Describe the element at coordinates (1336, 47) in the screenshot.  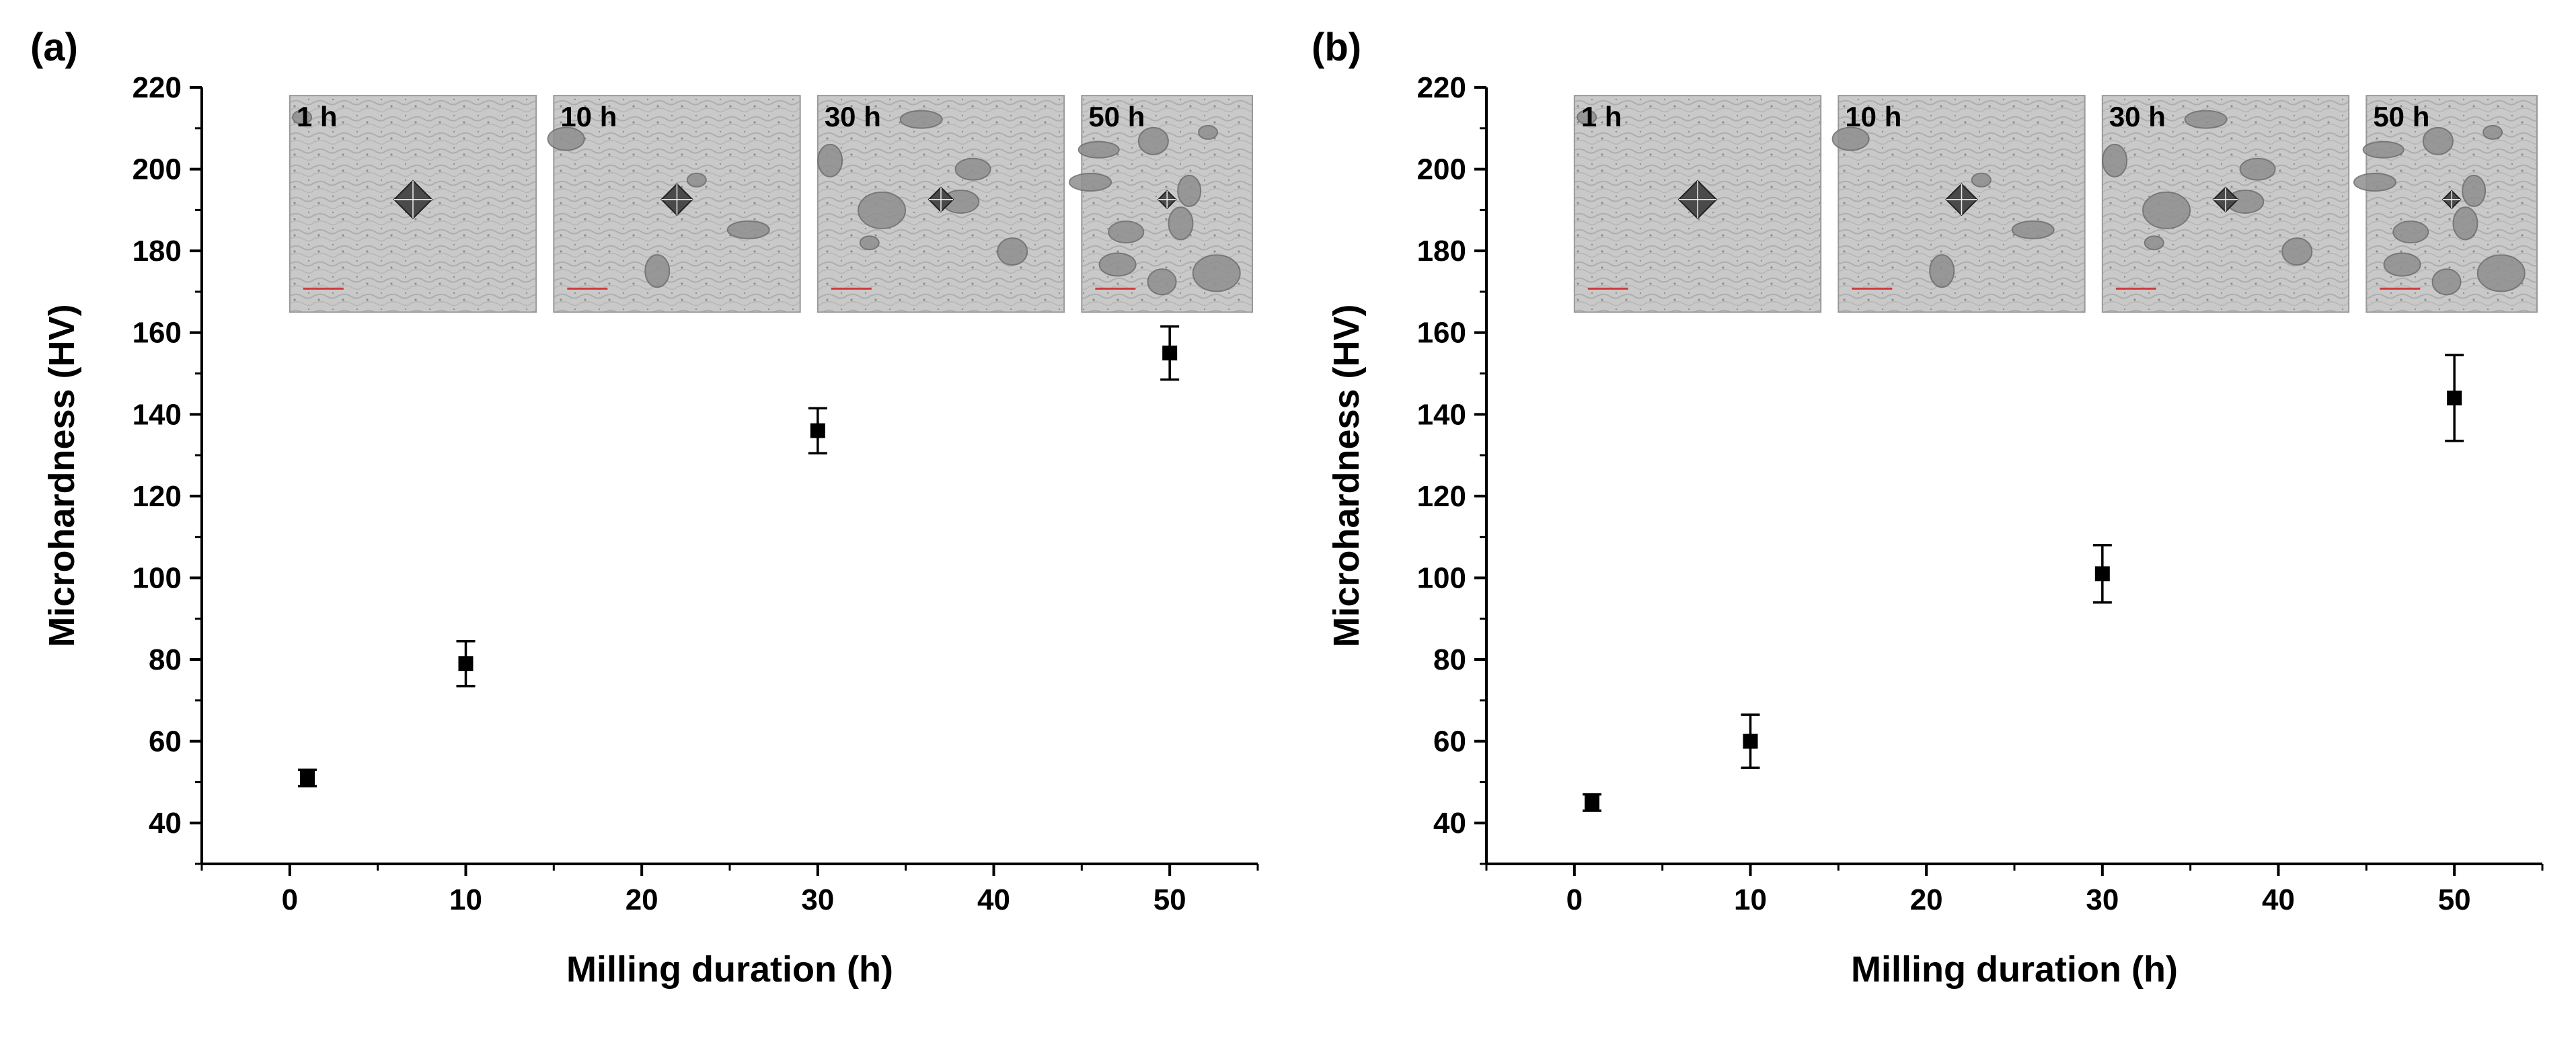
I see `panel-label: (b)` at that location.